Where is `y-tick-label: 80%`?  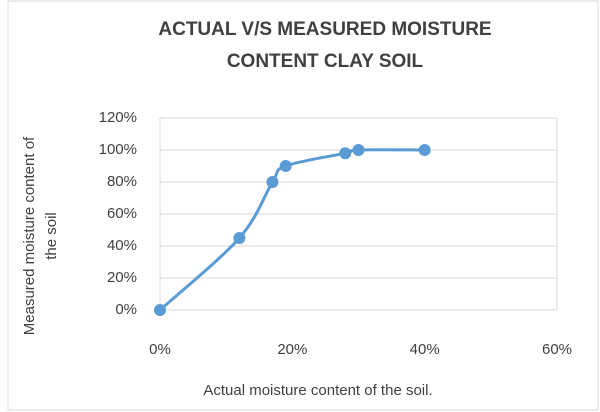
y-tick-label: 80% is located at coordinates (122, 181).